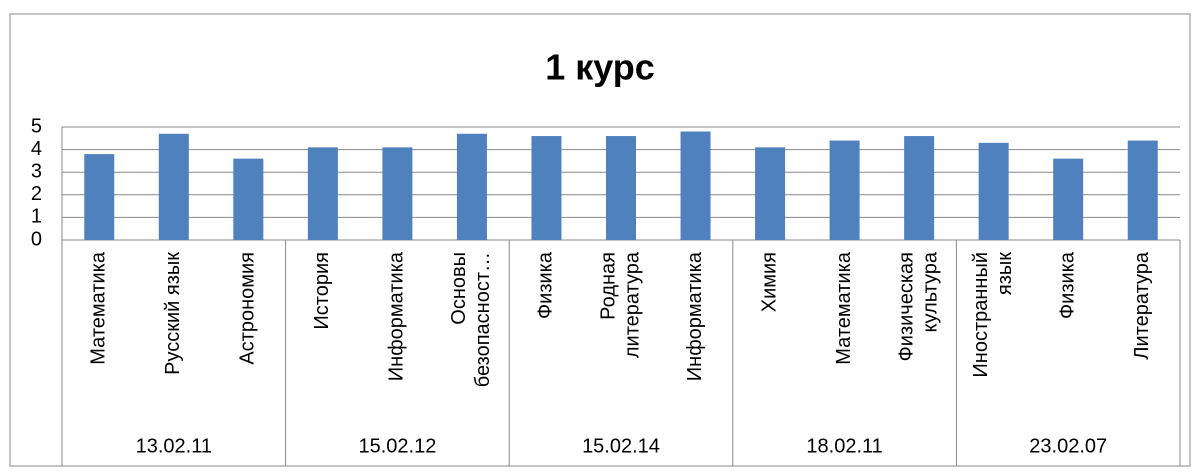 The width and height of the screenshot is (1200, 472). What do you see at coordinates (174, 446) in the screenshot?
I see `group-label: 13.02.11` at bounding box center [174, 446].